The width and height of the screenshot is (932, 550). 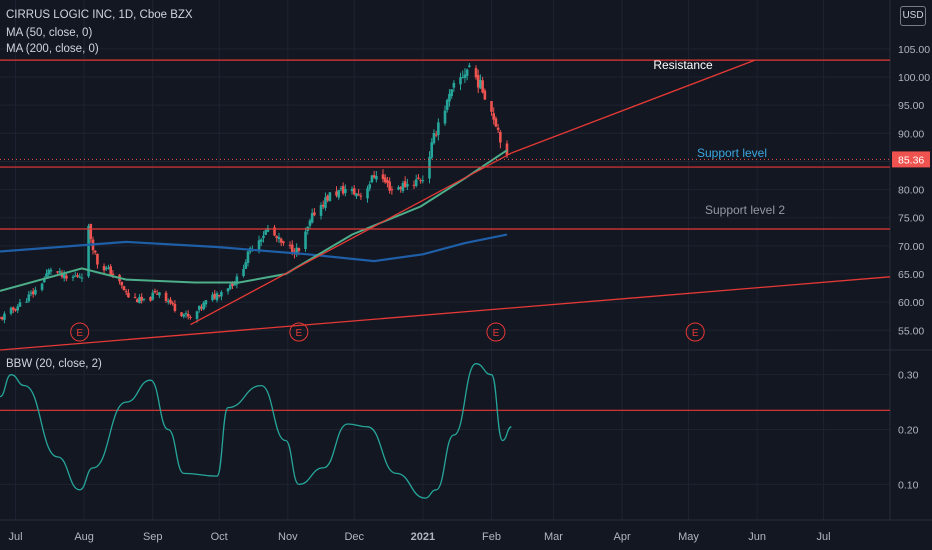 What do you see at coordinates (99, 15) in the screenshot?
I see `symbol-title: CIRRUS LOGIC INC, 1D, Cboe BZX` at bounding box center [99, 15].